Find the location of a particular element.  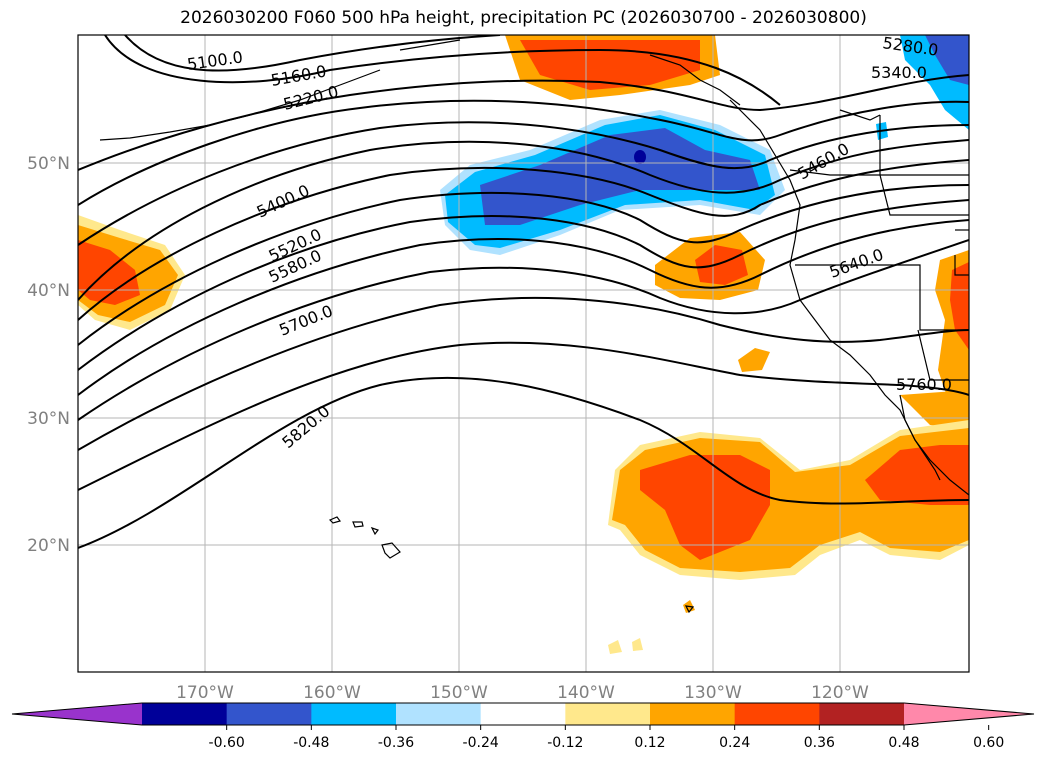

lat-label-50n: 50°N is located at coordinates (48, 164).